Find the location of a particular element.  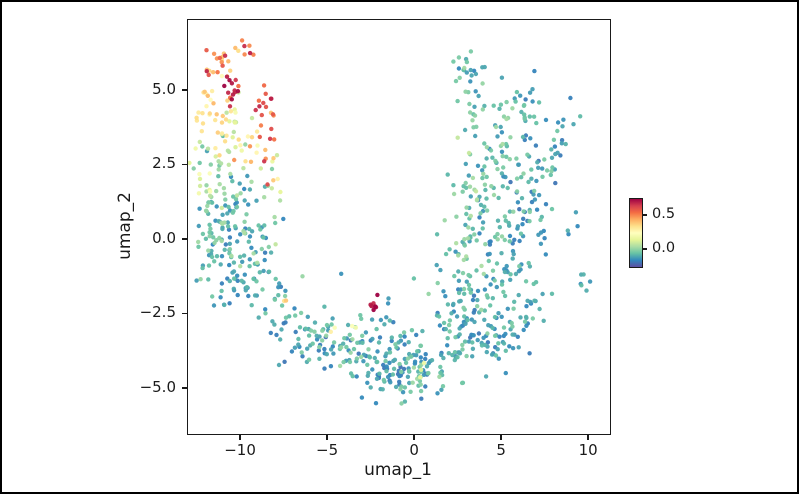

x-tick-label: −10 is located at coordinates (240, 450).